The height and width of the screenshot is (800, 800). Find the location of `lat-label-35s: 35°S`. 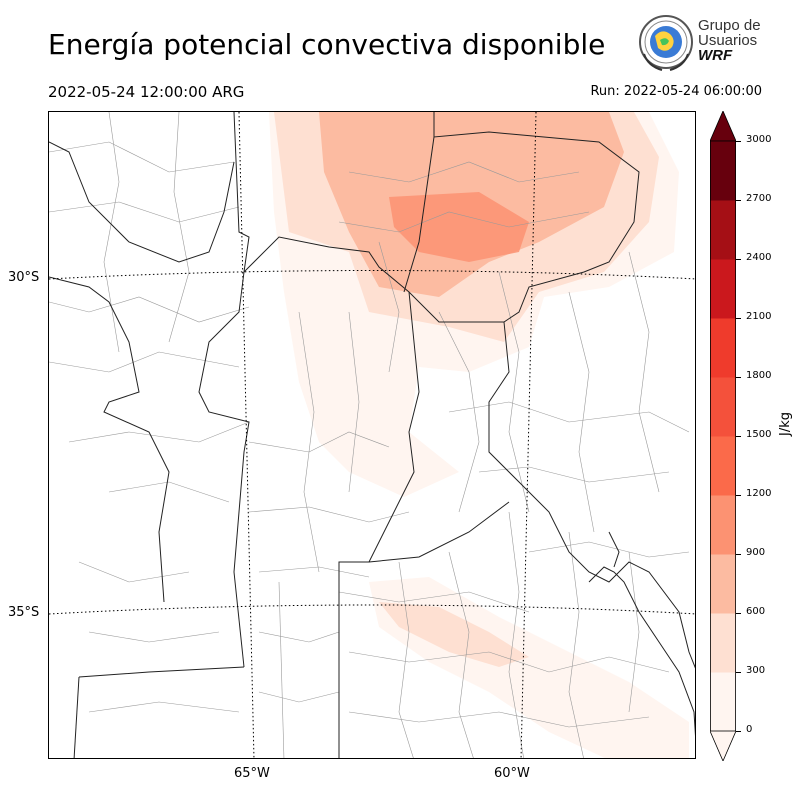

lat-label-35s: 35°S is located at coordinates (24, 612).